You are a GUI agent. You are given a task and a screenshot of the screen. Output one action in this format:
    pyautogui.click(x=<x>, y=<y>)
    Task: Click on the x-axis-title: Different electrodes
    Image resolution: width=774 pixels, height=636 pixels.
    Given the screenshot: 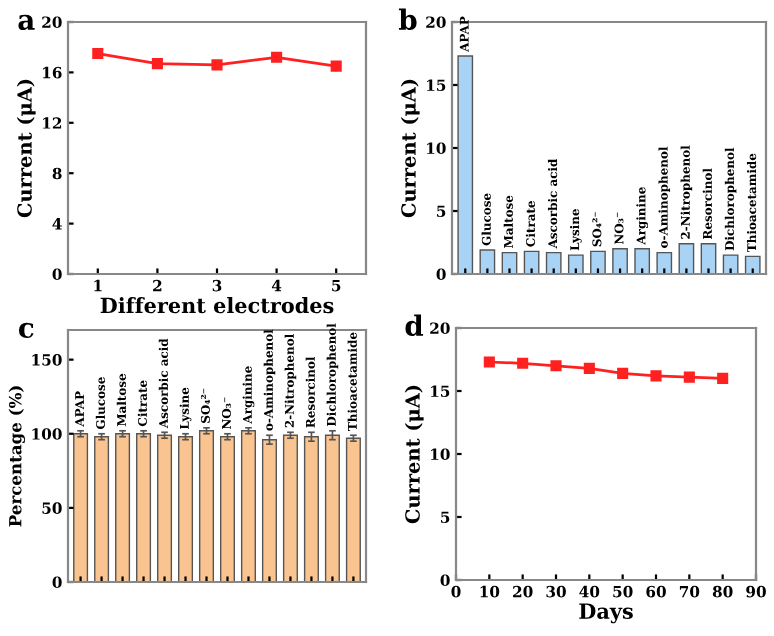 What is the action you would take?
    pyautogui.click(x=217, y=305)
    